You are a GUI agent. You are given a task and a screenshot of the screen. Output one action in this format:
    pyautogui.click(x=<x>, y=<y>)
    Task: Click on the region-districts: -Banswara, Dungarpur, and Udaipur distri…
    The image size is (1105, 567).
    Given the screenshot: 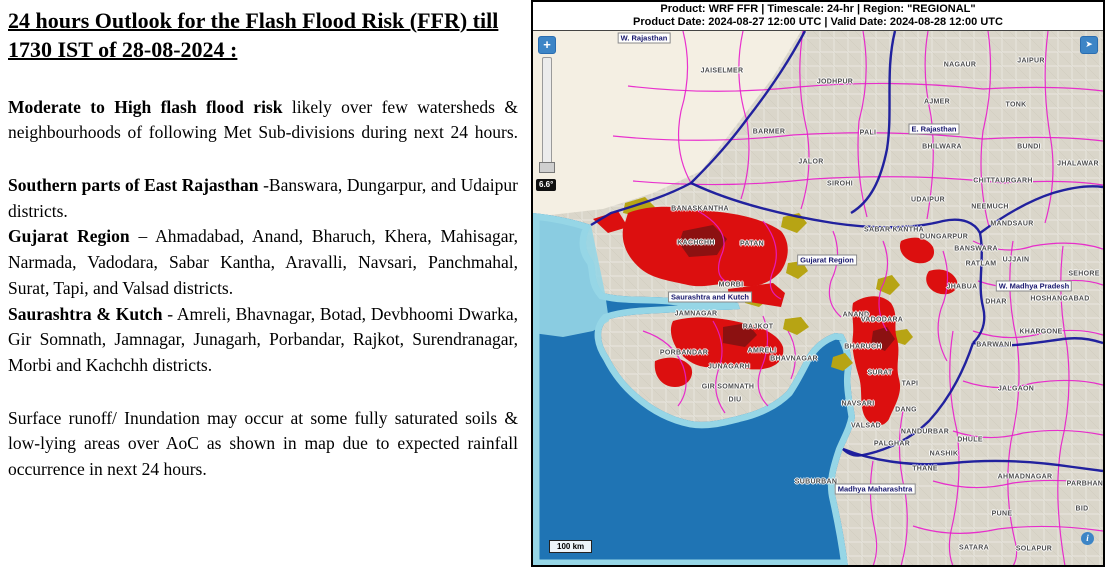 What is the action you would take?
    pyautogui.click(x=263, y=197)
    